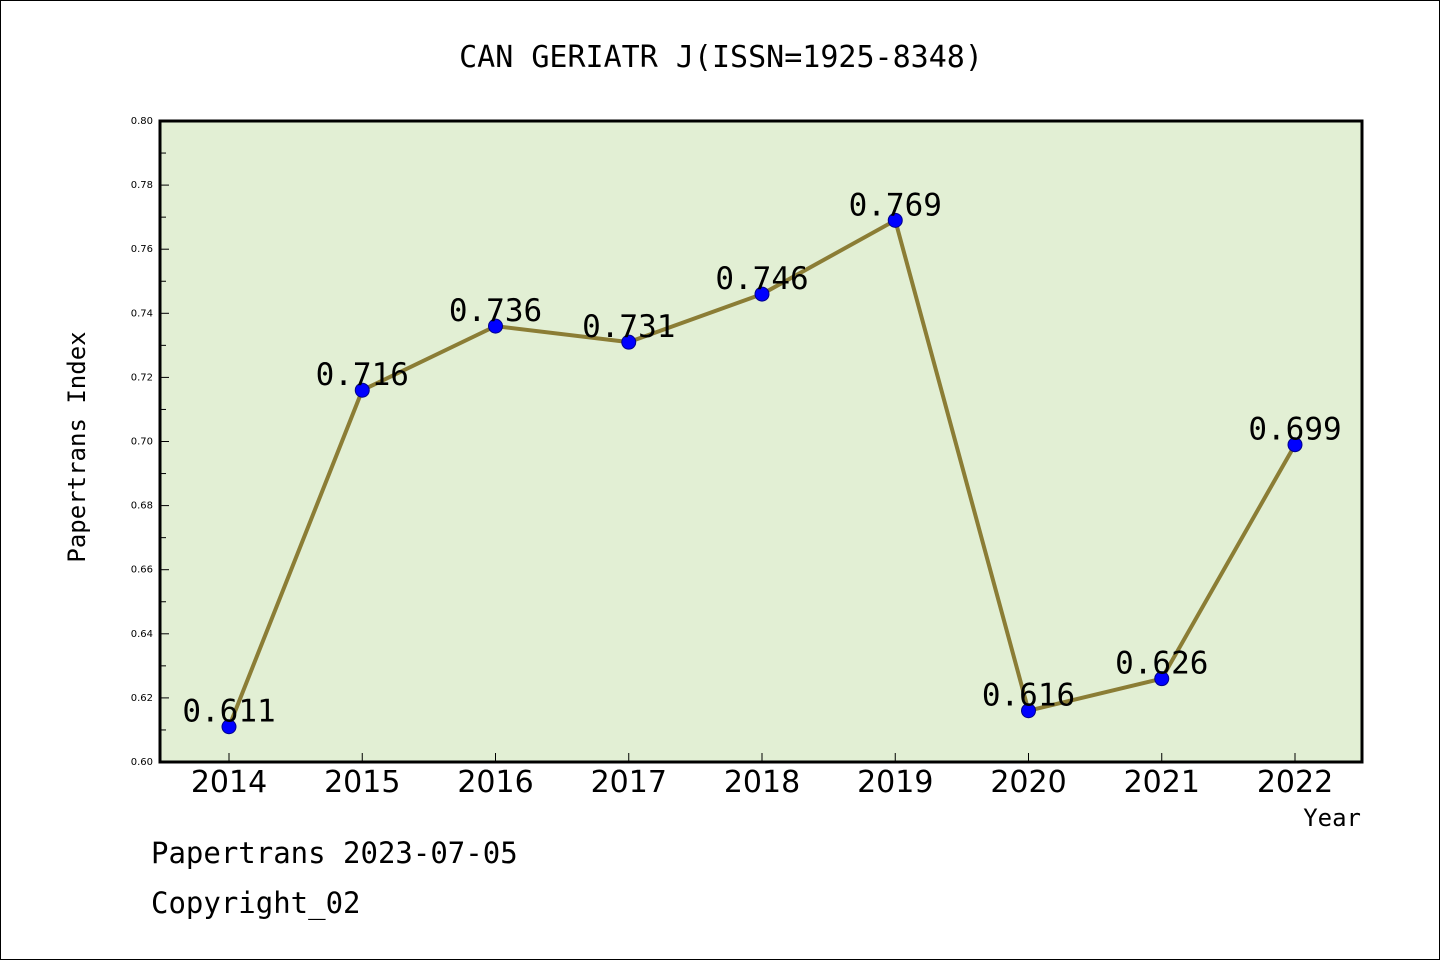 The width and height of the screenshot is (1440, 961). What do you see at coordinates (1028, 696) in the screenshot?
I see `data-label: 0.616` at bounding box center [1028, 696].